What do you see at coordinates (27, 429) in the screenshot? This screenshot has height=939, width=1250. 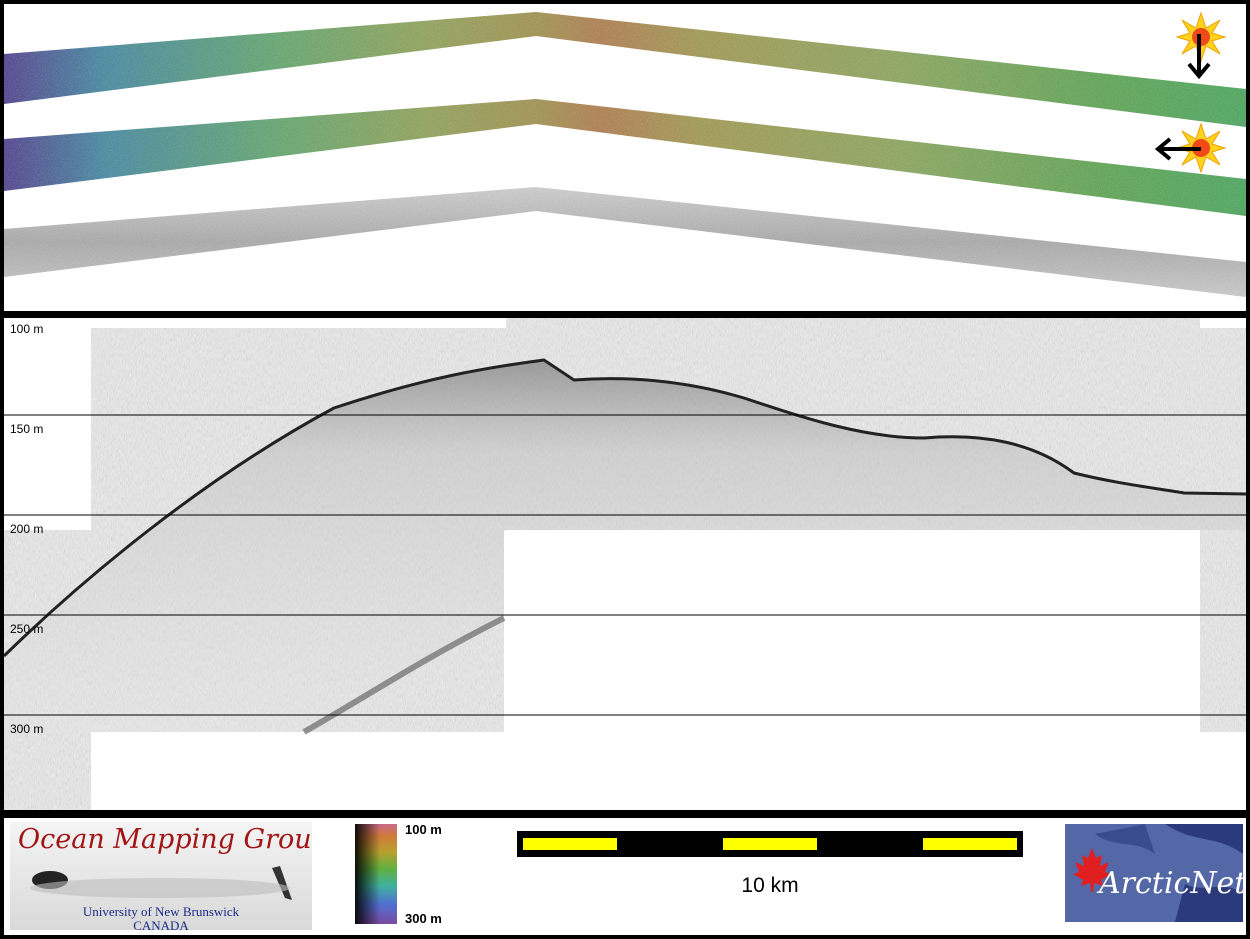 I see `depth-label-150: 150 m` at bounding box center [27, 429].